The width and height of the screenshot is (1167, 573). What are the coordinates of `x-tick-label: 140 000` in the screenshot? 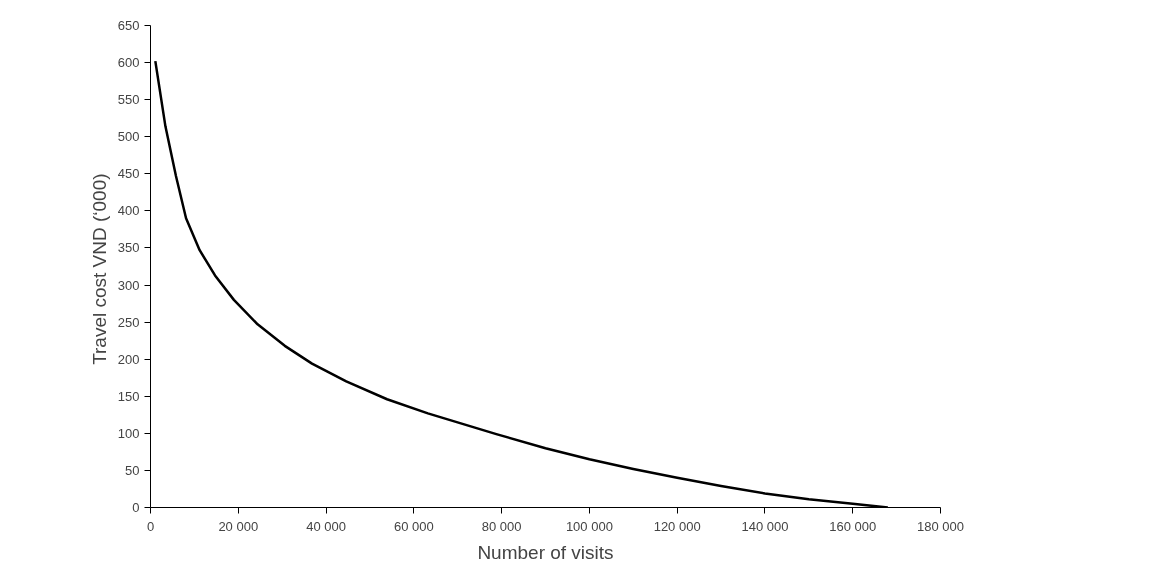 It's located at (765, 526).